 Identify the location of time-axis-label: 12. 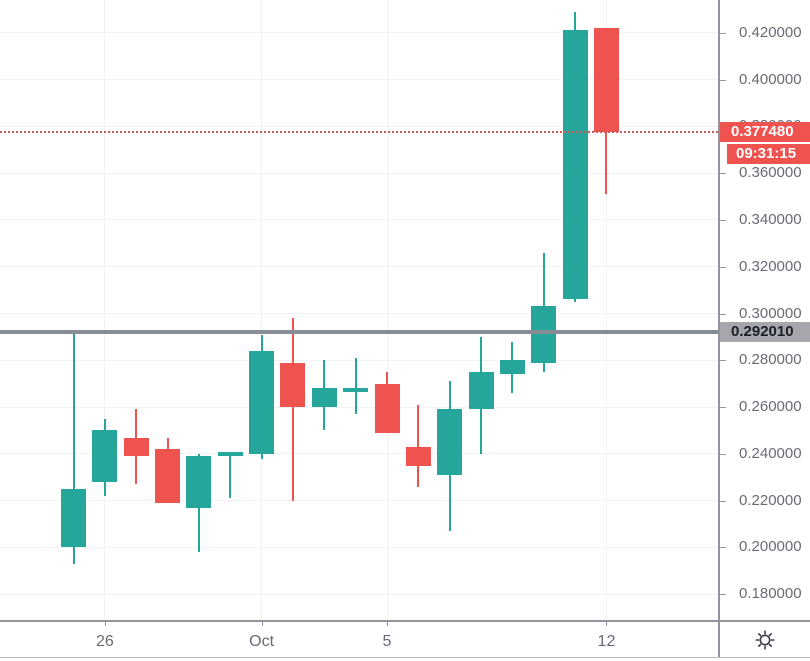
(606, 641).